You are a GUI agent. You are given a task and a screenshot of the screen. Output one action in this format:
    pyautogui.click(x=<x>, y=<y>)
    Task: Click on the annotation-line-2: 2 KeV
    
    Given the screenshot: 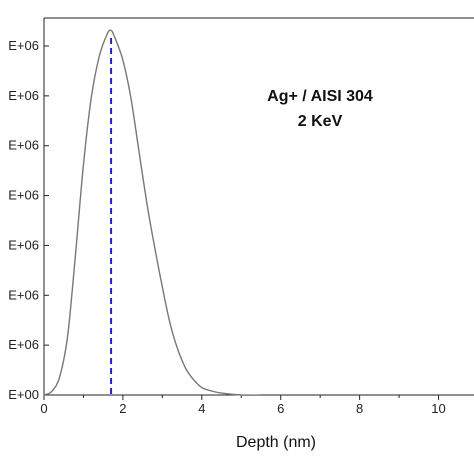 What is the action you would take?
    pyautogui.click(x=320, y=121)
    